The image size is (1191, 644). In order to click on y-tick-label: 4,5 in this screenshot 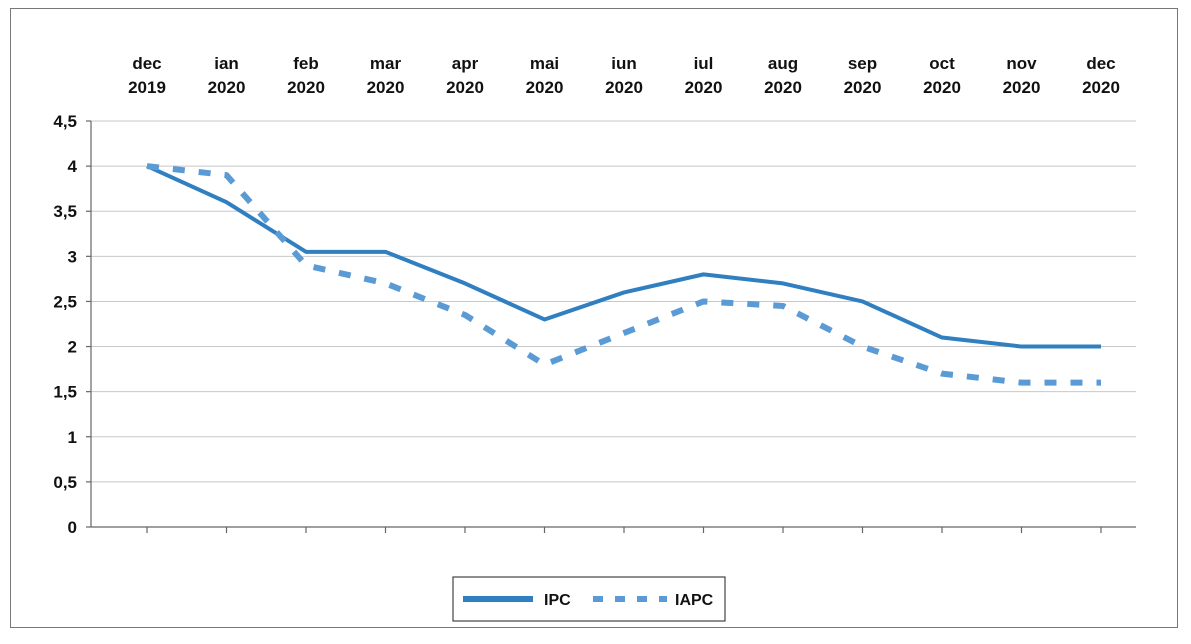, I will do `click(65, 121)`.